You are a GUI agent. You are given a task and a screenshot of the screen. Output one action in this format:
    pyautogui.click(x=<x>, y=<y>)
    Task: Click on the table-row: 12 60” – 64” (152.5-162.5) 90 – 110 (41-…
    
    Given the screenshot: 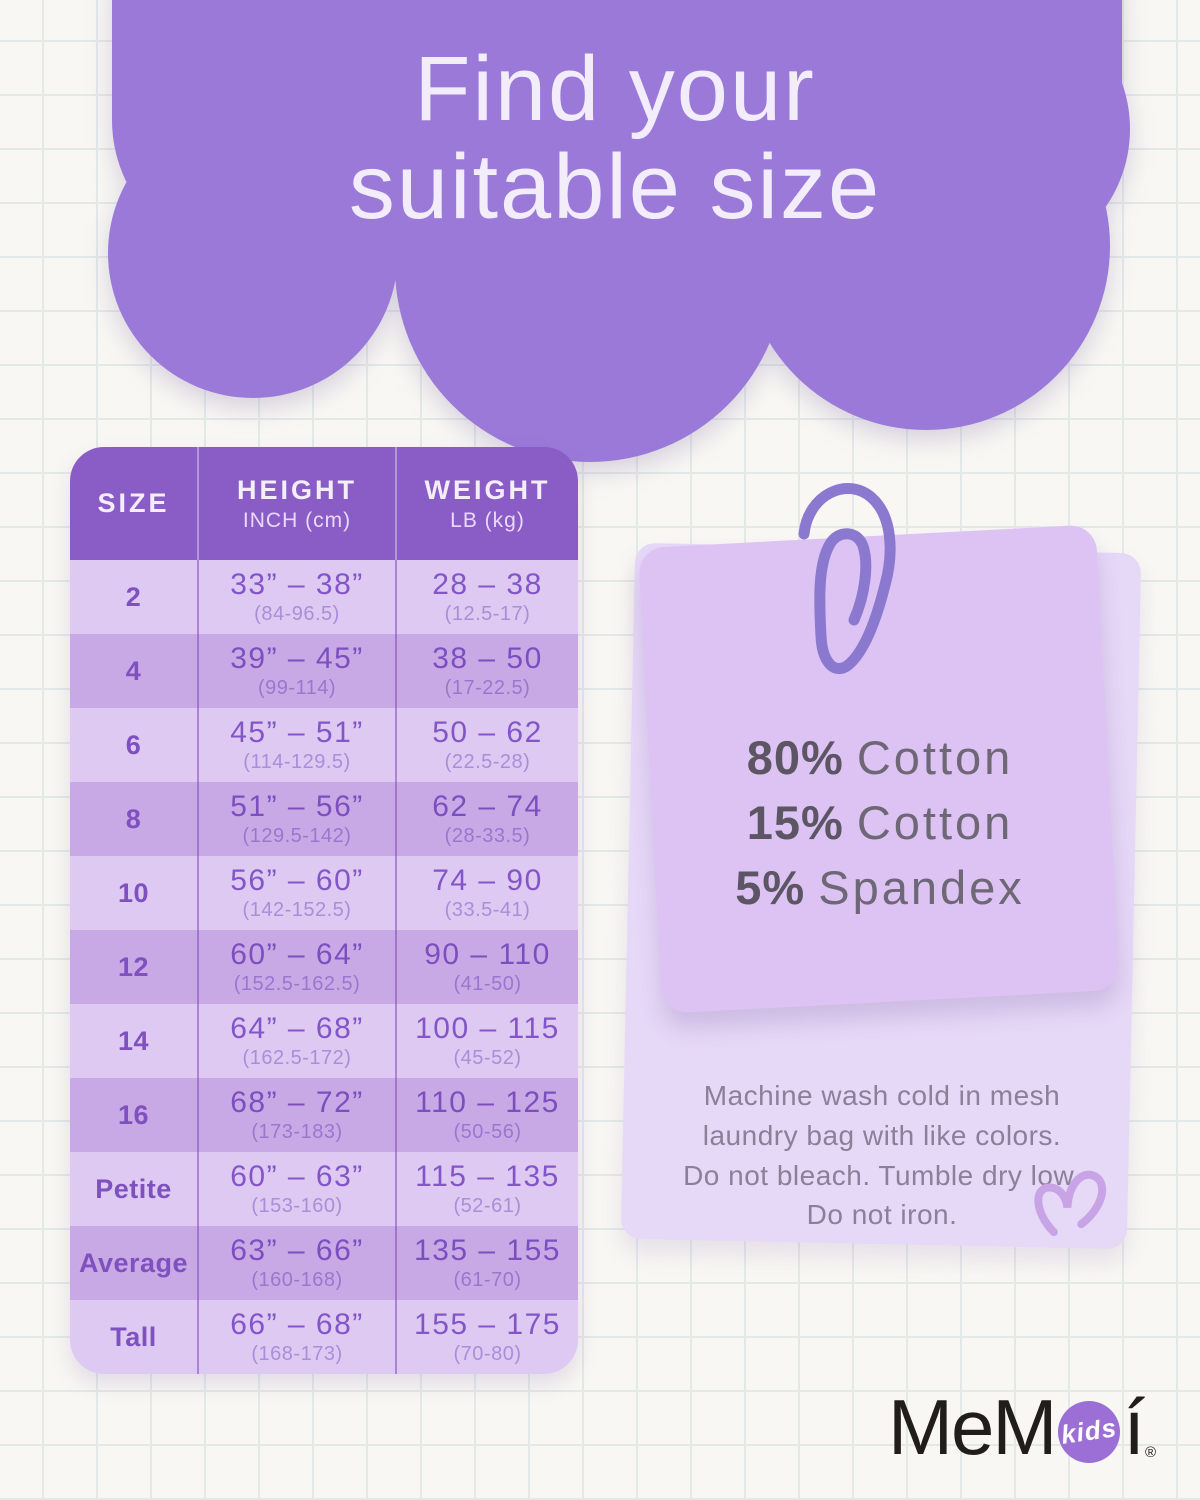 What is the action you would take?
    pyautogui.click(x=324, y=967)
    